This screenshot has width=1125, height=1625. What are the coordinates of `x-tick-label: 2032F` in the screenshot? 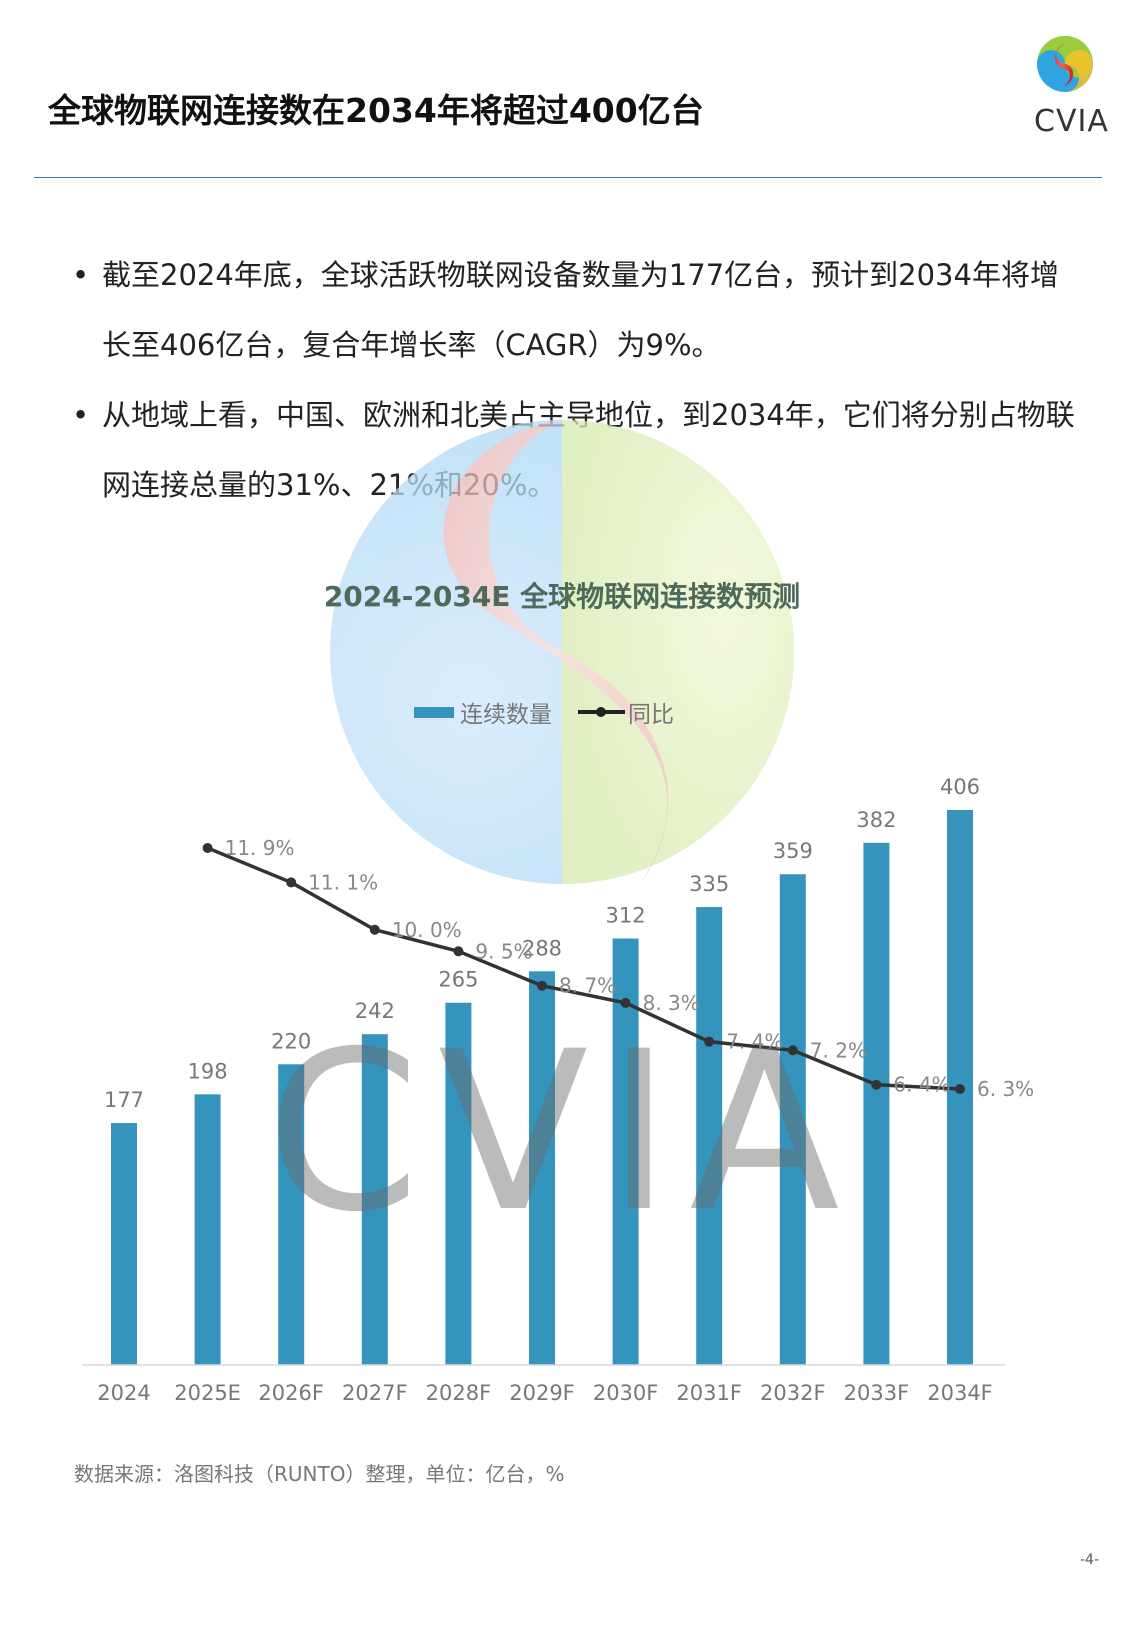 It's located at (793, 1393).